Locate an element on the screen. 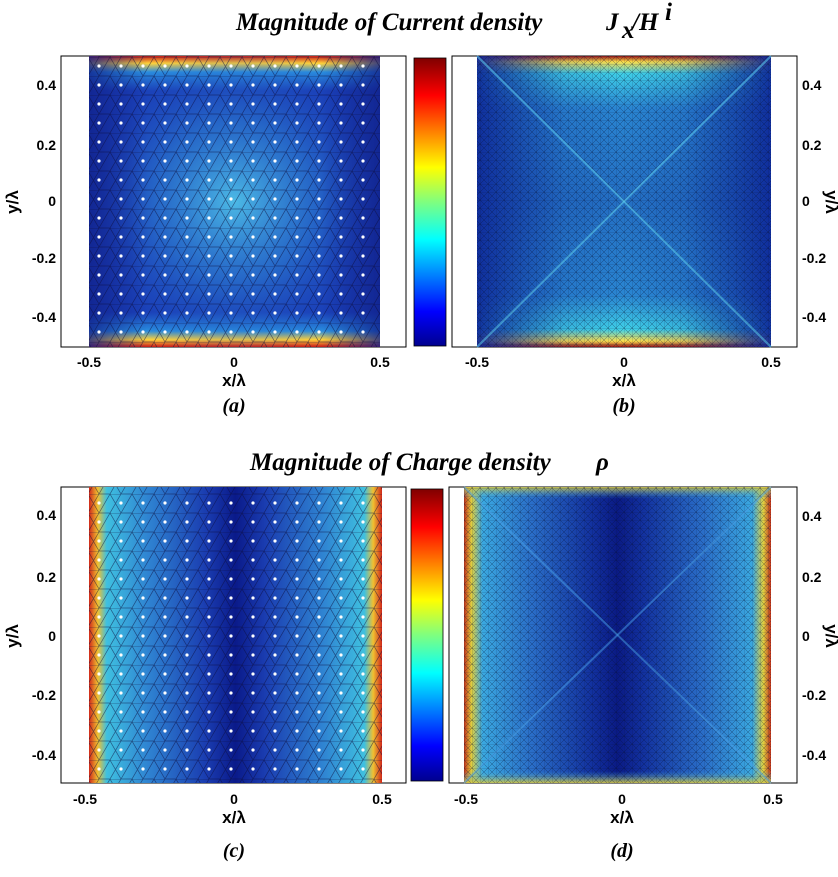 The width and height of the screenshot is (838, 877). panel-d-ytick-0.2: 0.2 is located at coordinates (812, 577).